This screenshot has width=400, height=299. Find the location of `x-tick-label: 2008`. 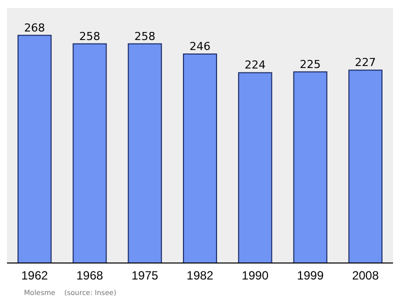

x-tick-label: 2008 is located at coordinates (366, 275).